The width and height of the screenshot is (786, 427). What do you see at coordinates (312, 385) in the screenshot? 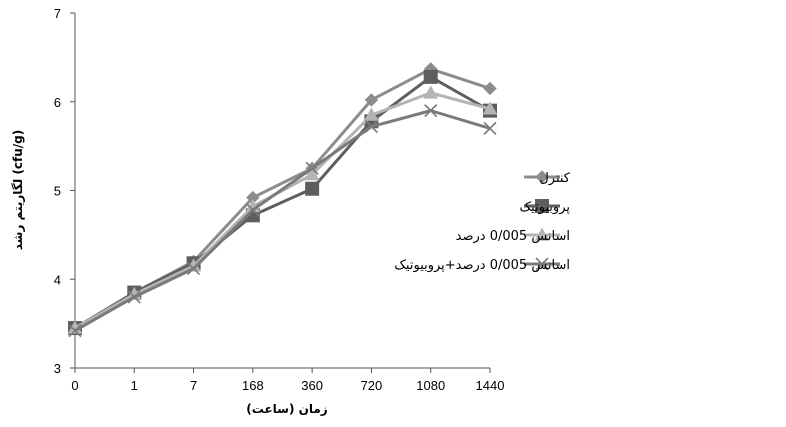
I see `x-tick-label: 360` at bounding box center [312, 385].